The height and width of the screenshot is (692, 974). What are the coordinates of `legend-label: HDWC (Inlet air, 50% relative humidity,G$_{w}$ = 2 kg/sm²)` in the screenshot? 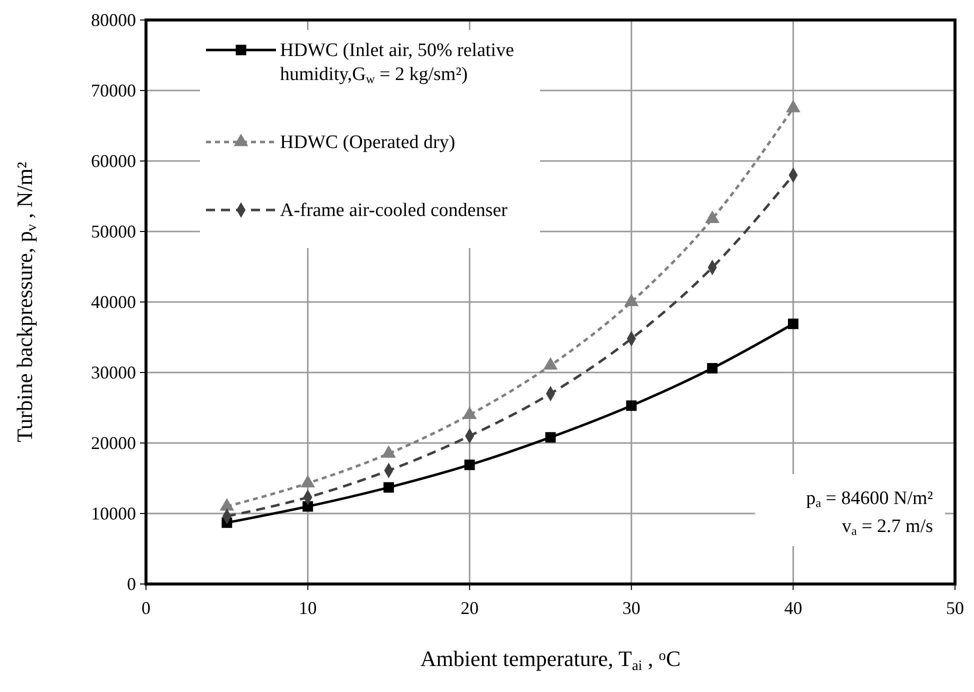 It's located at (397, 63).